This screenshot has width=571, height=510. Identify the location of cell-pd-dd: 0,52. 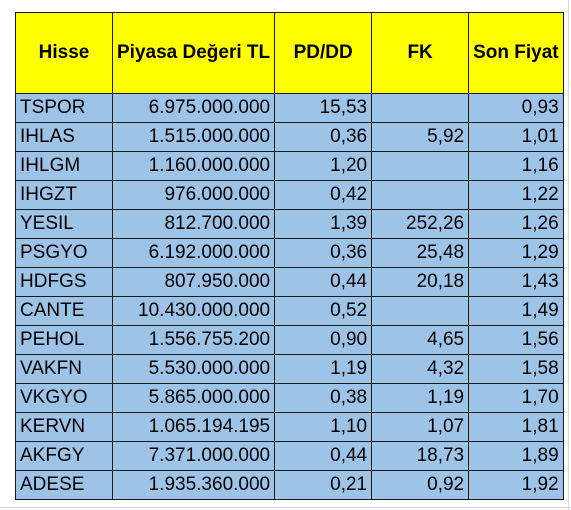
(323, 311).